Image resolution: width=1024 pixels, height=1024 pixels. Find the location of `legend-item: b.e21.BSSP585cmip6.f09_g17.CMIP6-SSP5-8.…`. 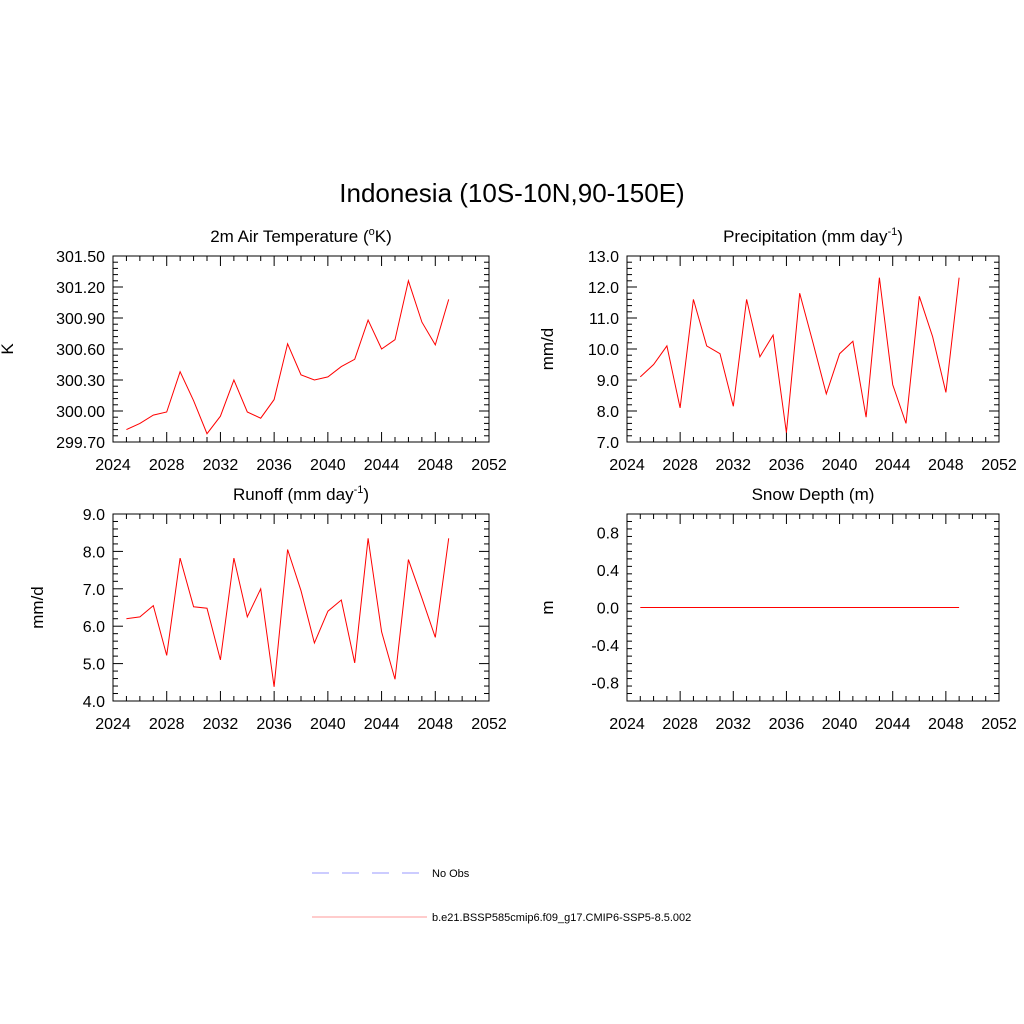

legend-item: b.e21.BSSP585cmip6.f09_g17.CMIP6-SSP5-8.… is located at coordinates (501, 918).